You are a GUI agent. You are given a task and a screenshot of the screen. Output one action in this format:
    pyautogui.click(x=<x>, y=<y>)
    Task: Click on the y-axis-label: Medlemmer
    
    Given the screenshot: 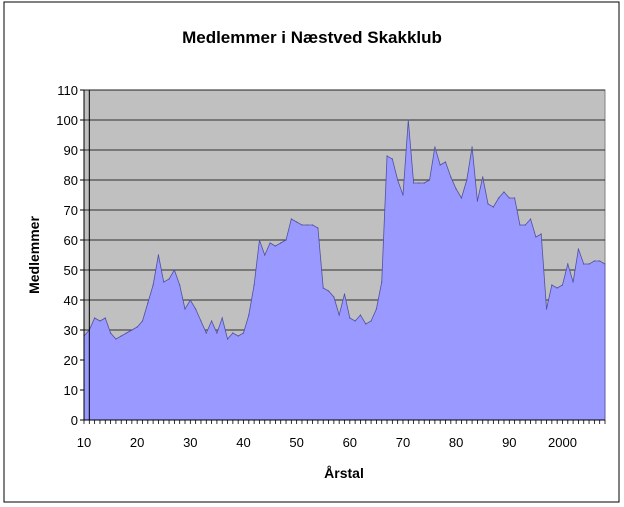 What is the action you would take?
    pyautogui.click(x=34, y=255)
    